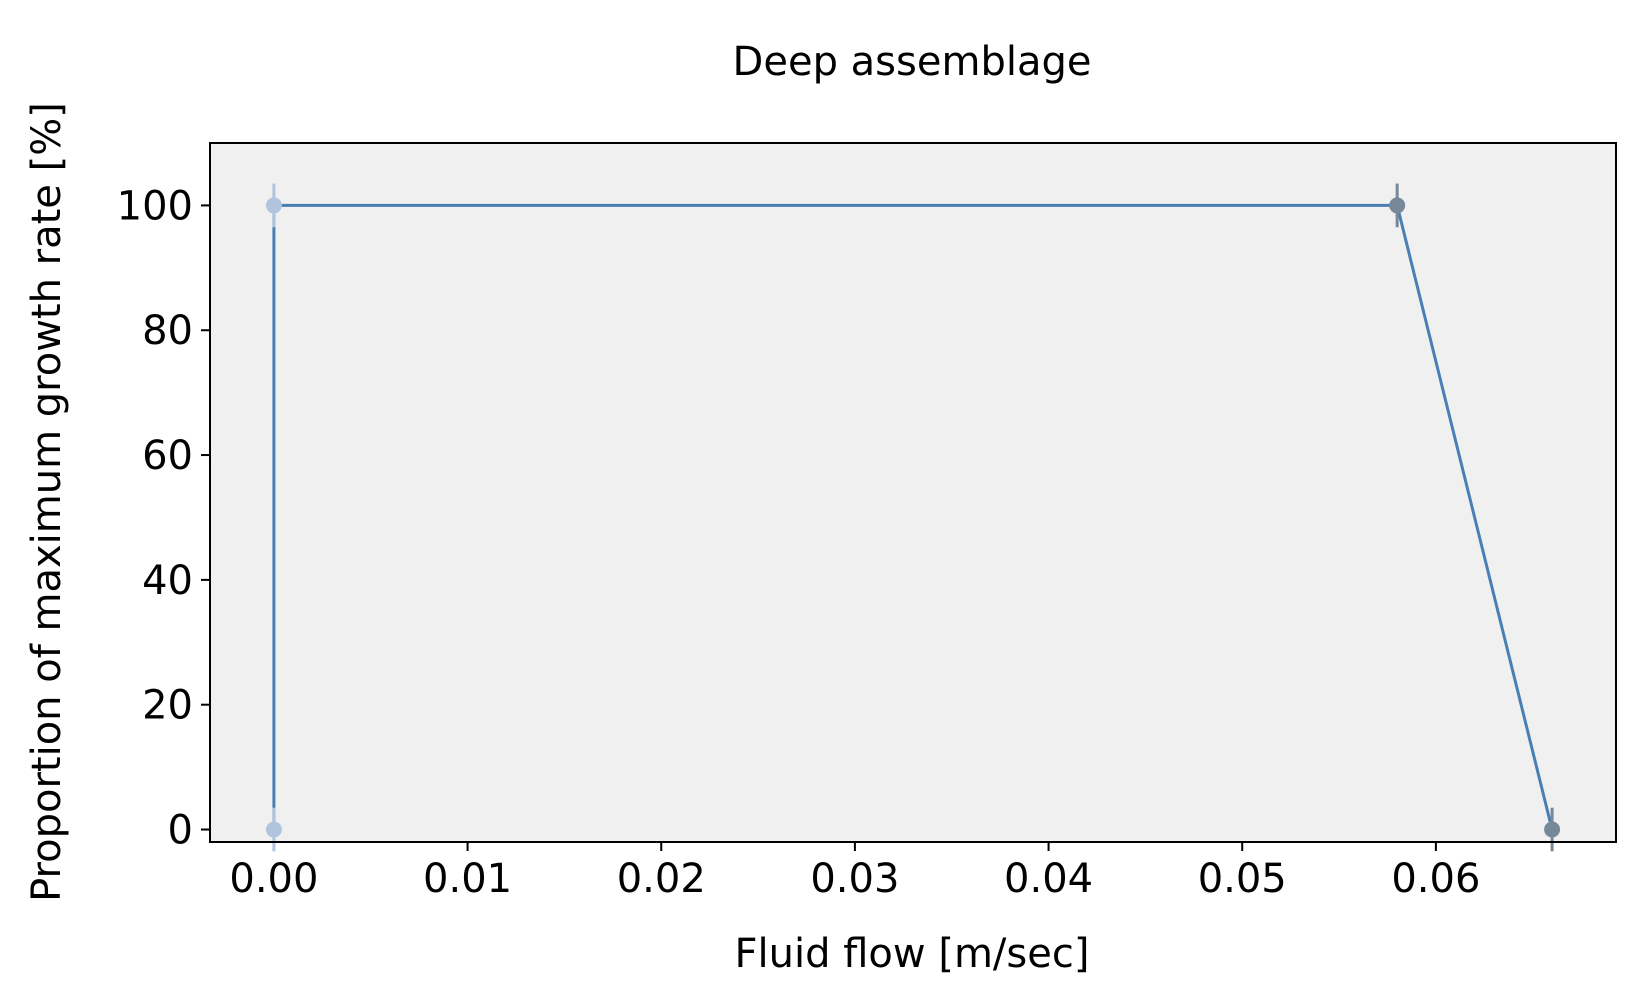  I want to click on chart-title: Deep assemblage, so click(912, 62).